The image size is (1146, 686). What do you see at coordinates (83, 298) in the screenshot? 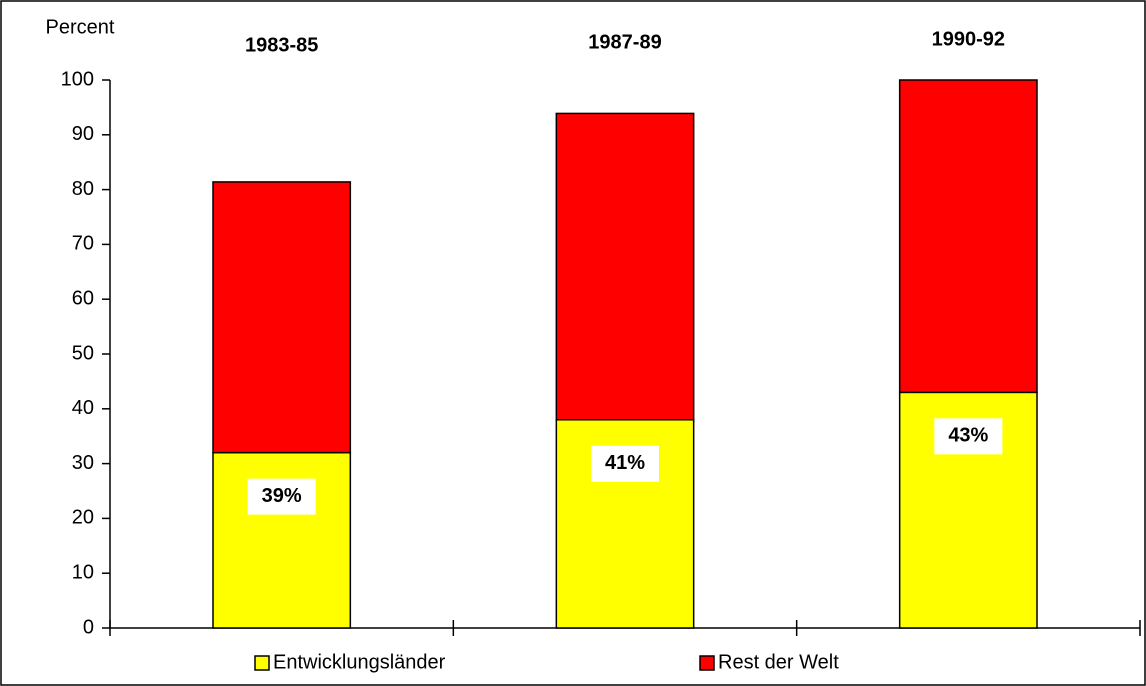
I see `y-tick-label: 60` at bounding box center [83, 298].